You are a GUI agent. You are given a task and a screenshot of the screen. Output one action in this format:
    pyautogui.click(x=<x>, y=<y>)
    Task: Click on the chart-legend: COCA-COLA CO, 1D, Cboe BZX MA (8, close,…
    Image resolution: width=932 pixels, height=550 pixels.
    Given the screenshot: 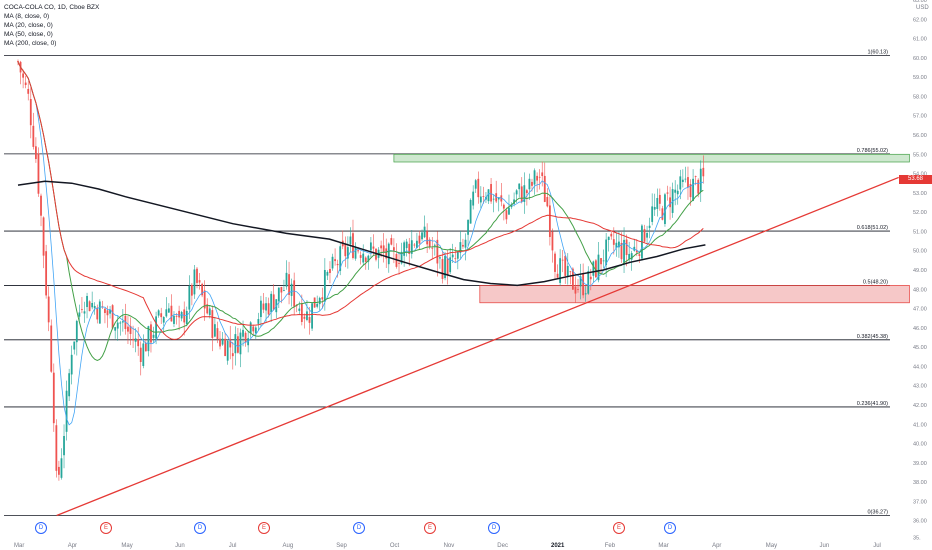 What is the action you would take?
    pyautogui.click(x=51, y=25)
    